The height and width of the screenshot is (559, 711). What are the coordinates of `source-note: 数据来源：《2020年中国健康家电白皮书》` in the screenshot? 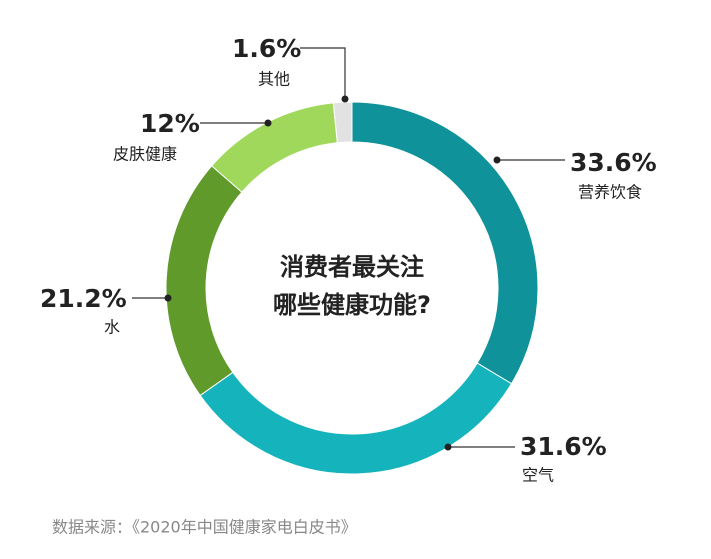 It's located at (204, 527).